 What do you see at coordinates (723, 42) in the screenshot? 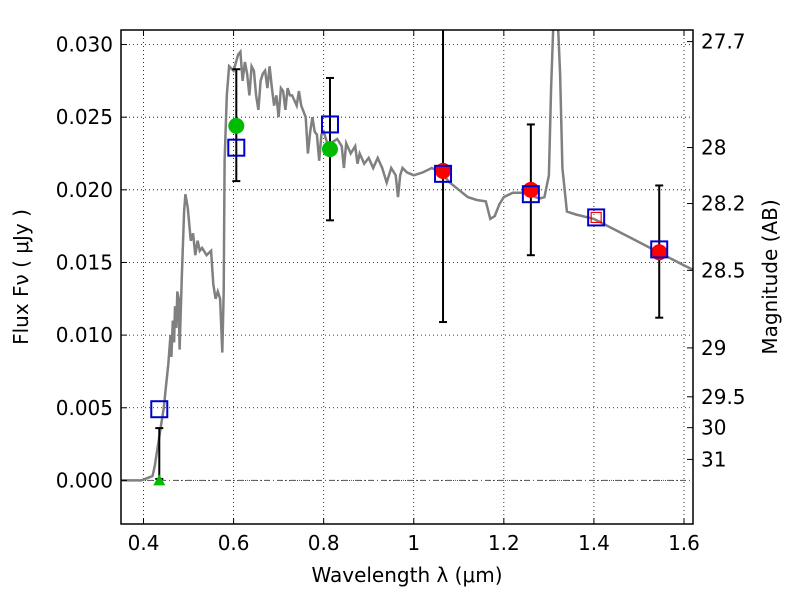
I see `right-tick-label: 27.7` at bounding box center [723, 42].